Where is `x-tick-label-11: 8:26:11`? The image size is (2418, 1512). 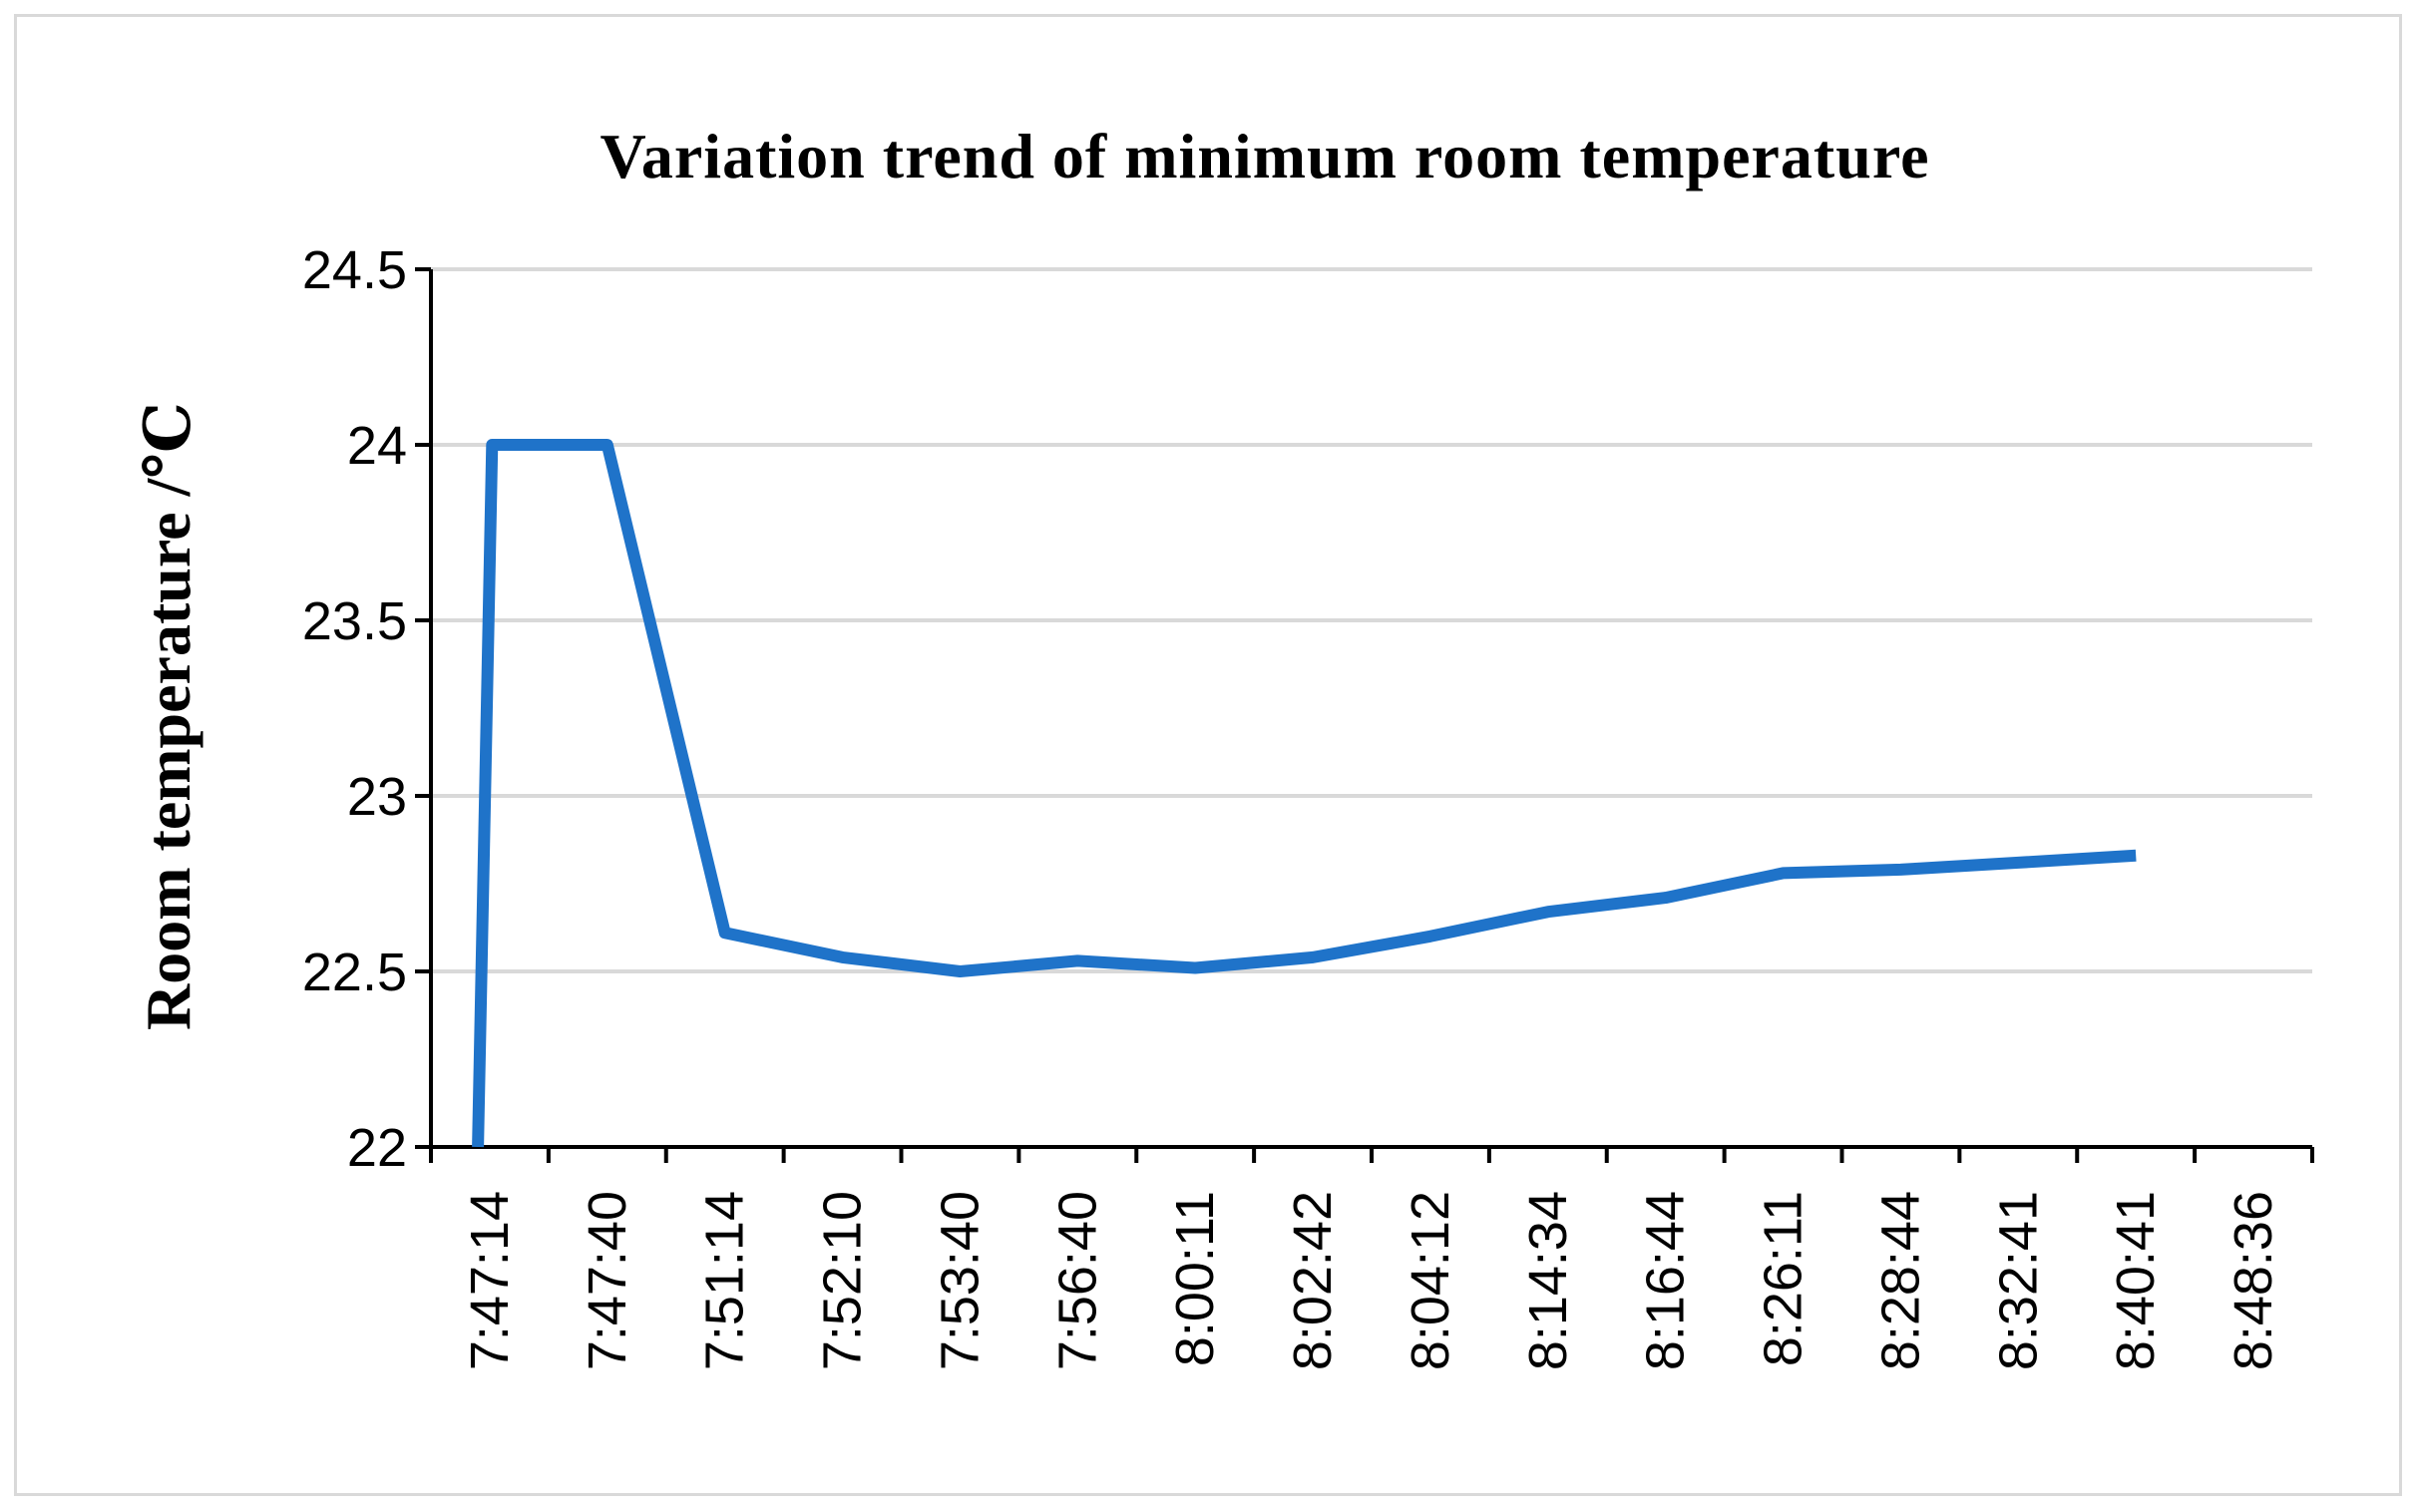 x-tick-label-11: 8:26:11 is located at coordinates (1784, 1278).